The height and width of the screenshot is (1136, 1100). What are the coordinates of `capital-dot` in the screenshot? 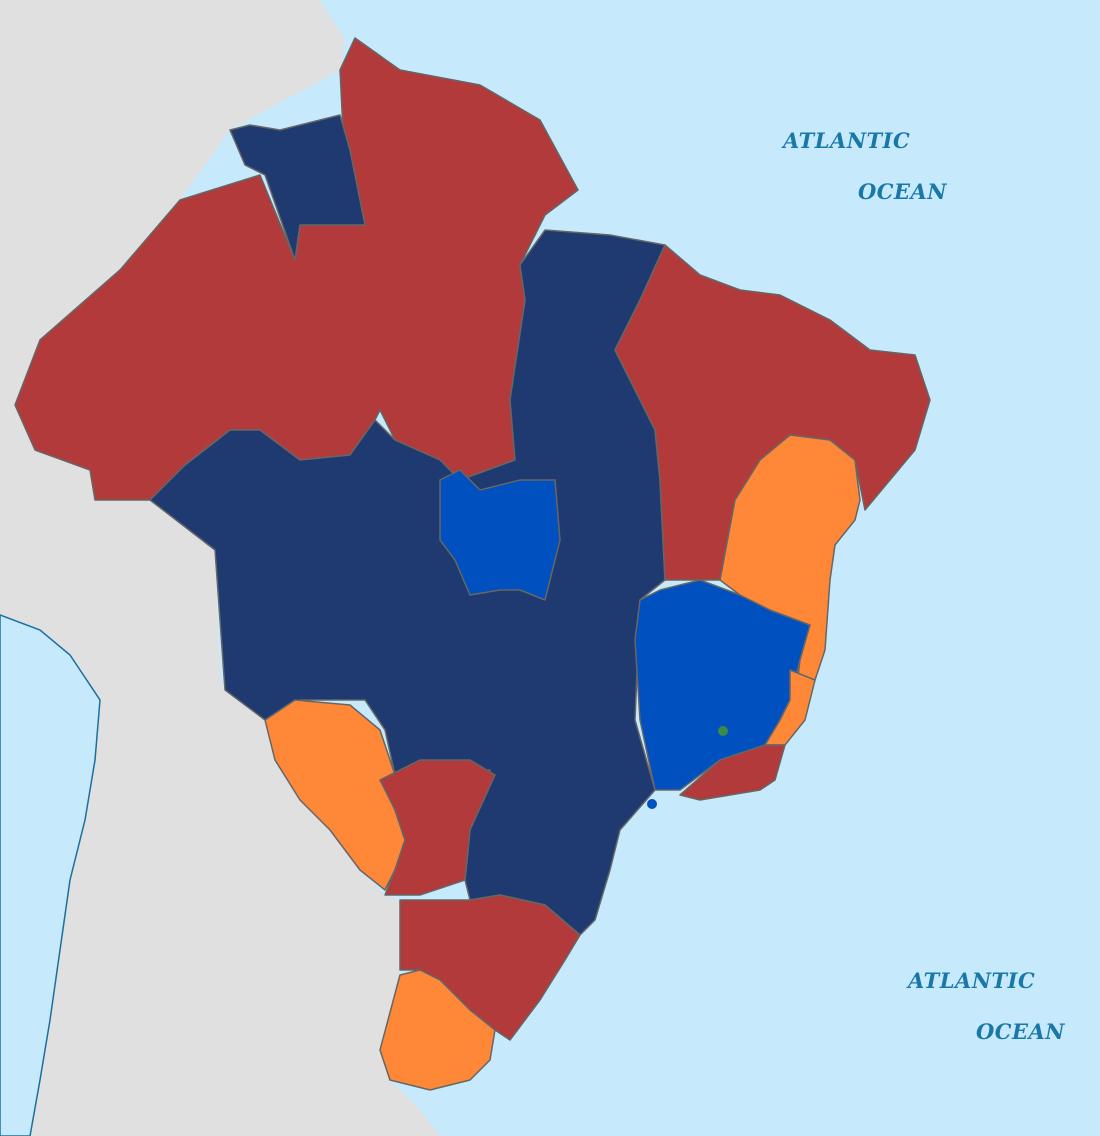 It's located at (723, 731).